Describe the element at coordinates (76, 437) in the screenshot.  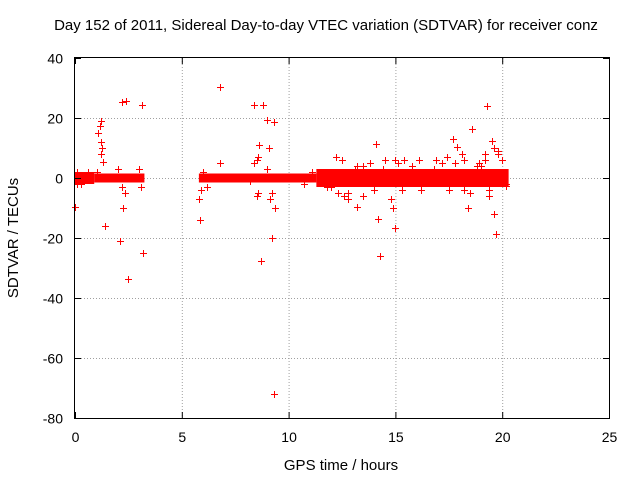
I see `x-tick-label: 0` at that location.